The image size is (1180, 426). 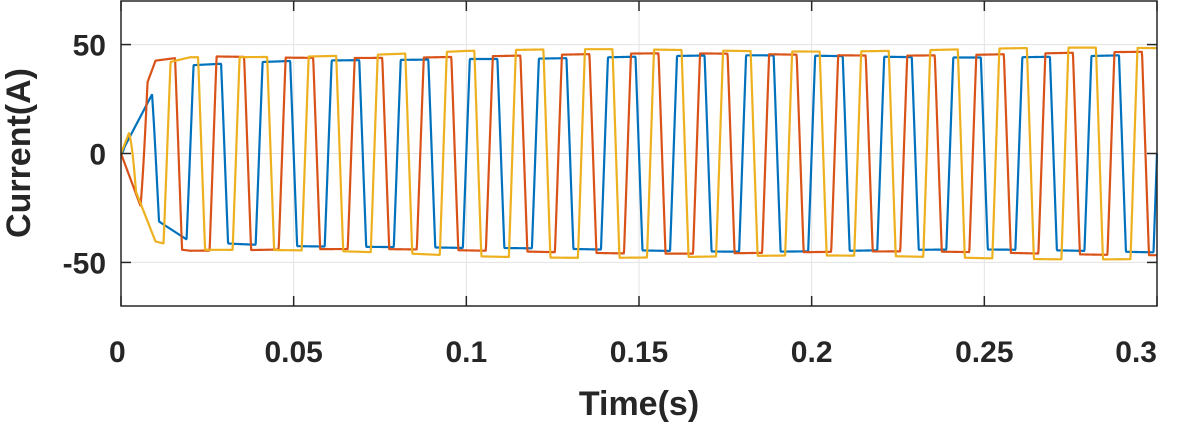 I want to click on y-tick-label: 0, so click(x=97, y=155).